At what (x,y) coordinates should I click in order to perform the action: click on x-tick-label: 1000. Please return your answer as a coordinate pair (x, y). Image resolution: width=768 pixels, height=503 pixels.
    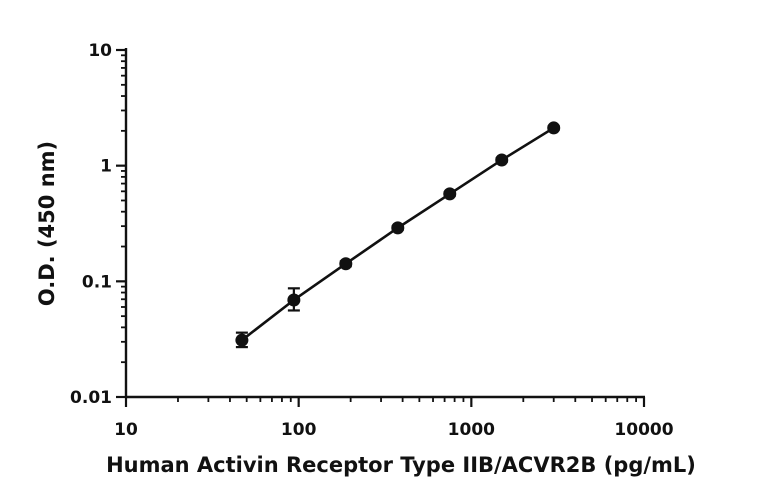
    Looking at the image, I should click on (471, 430).